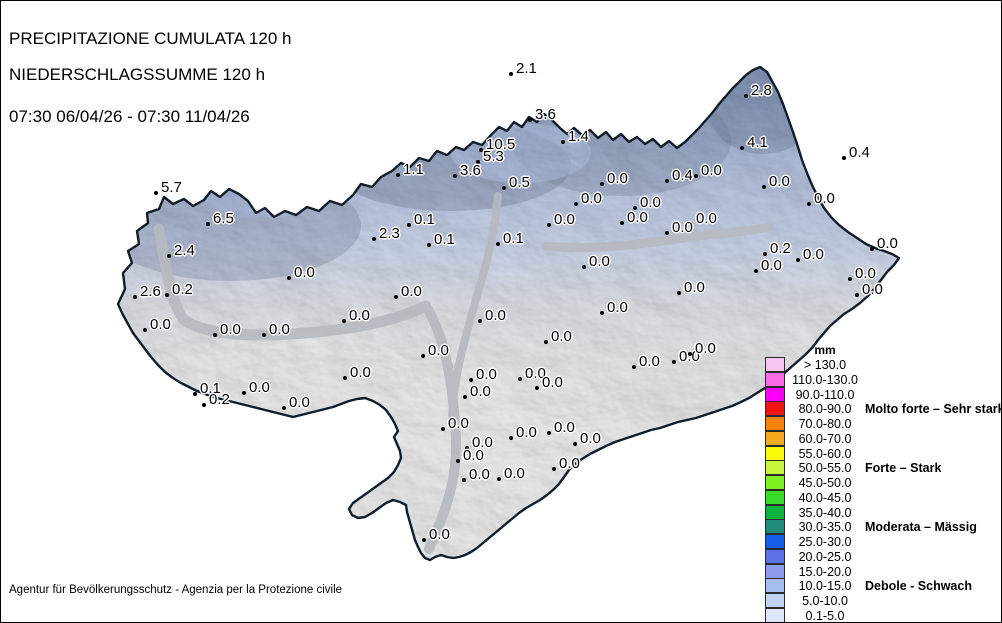 The image size is (1002, 623). I want to click on period-range: 07:30 06/04/26 - 07:30 11/04/26, so click(129, 116).